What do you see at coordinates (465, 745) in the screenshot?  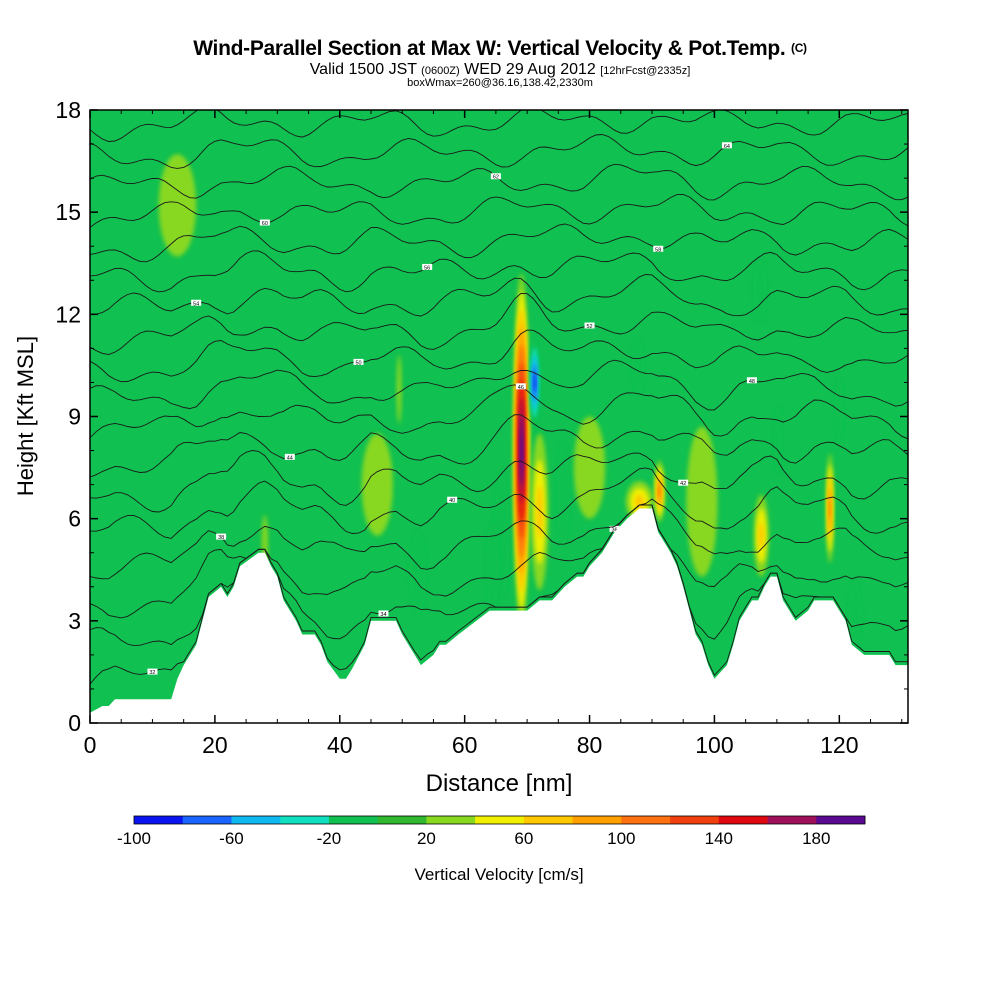 I see `x-tick-label: 60` at bounding box center [465, 745].